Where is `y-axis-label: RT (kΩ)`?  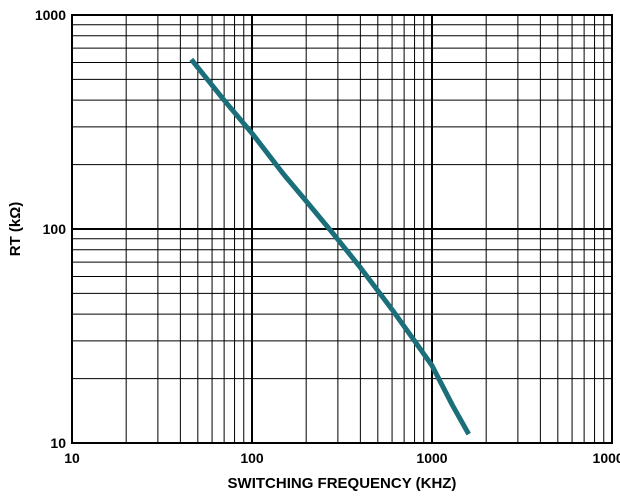 y-axis-label: RT (kΩ) is located at coordinates (15, 229).